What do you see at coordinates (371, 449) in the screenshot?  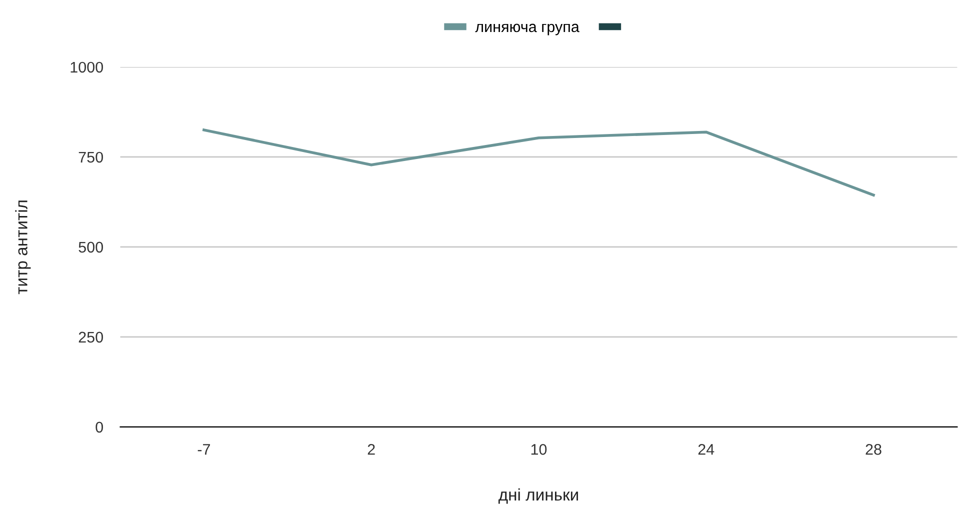 I see `x-tick-label: 2` at bounding box center [371, 449].